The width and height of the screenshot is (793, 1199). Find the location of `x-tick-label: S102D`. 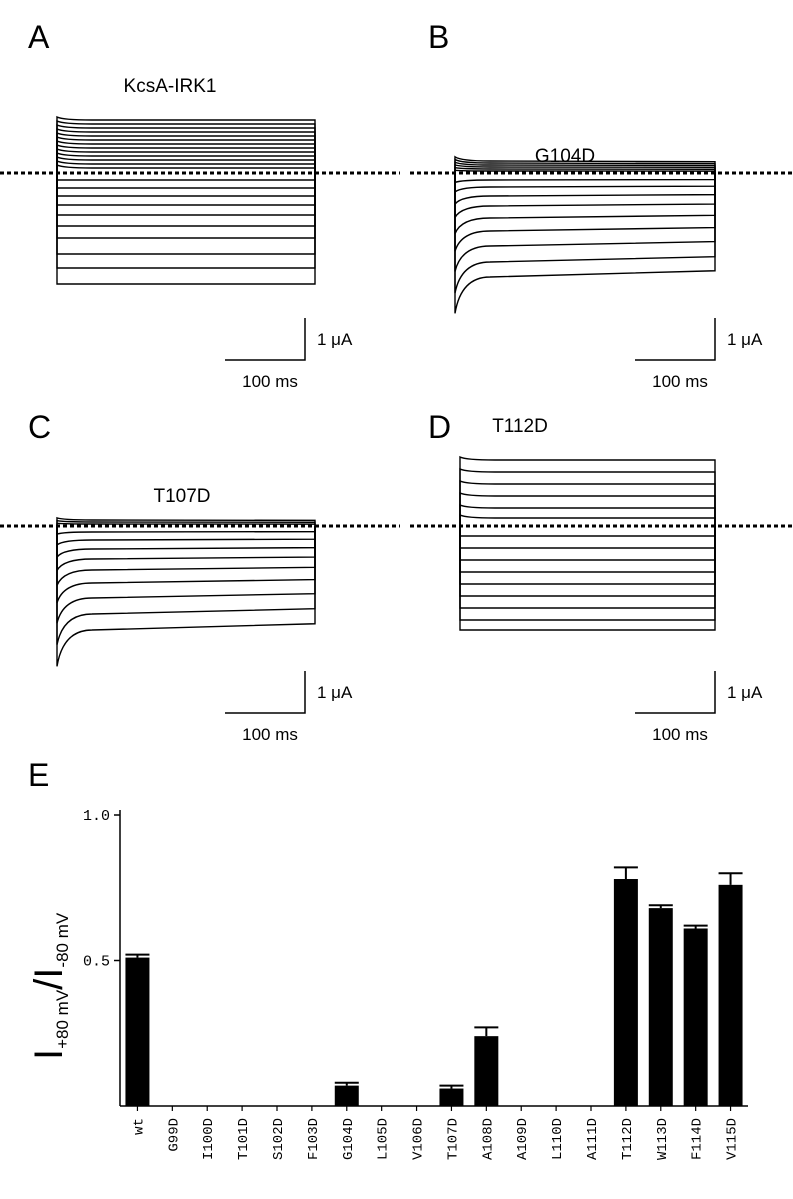

x-tick-label: S102D is located at coordinates (279, 1139).